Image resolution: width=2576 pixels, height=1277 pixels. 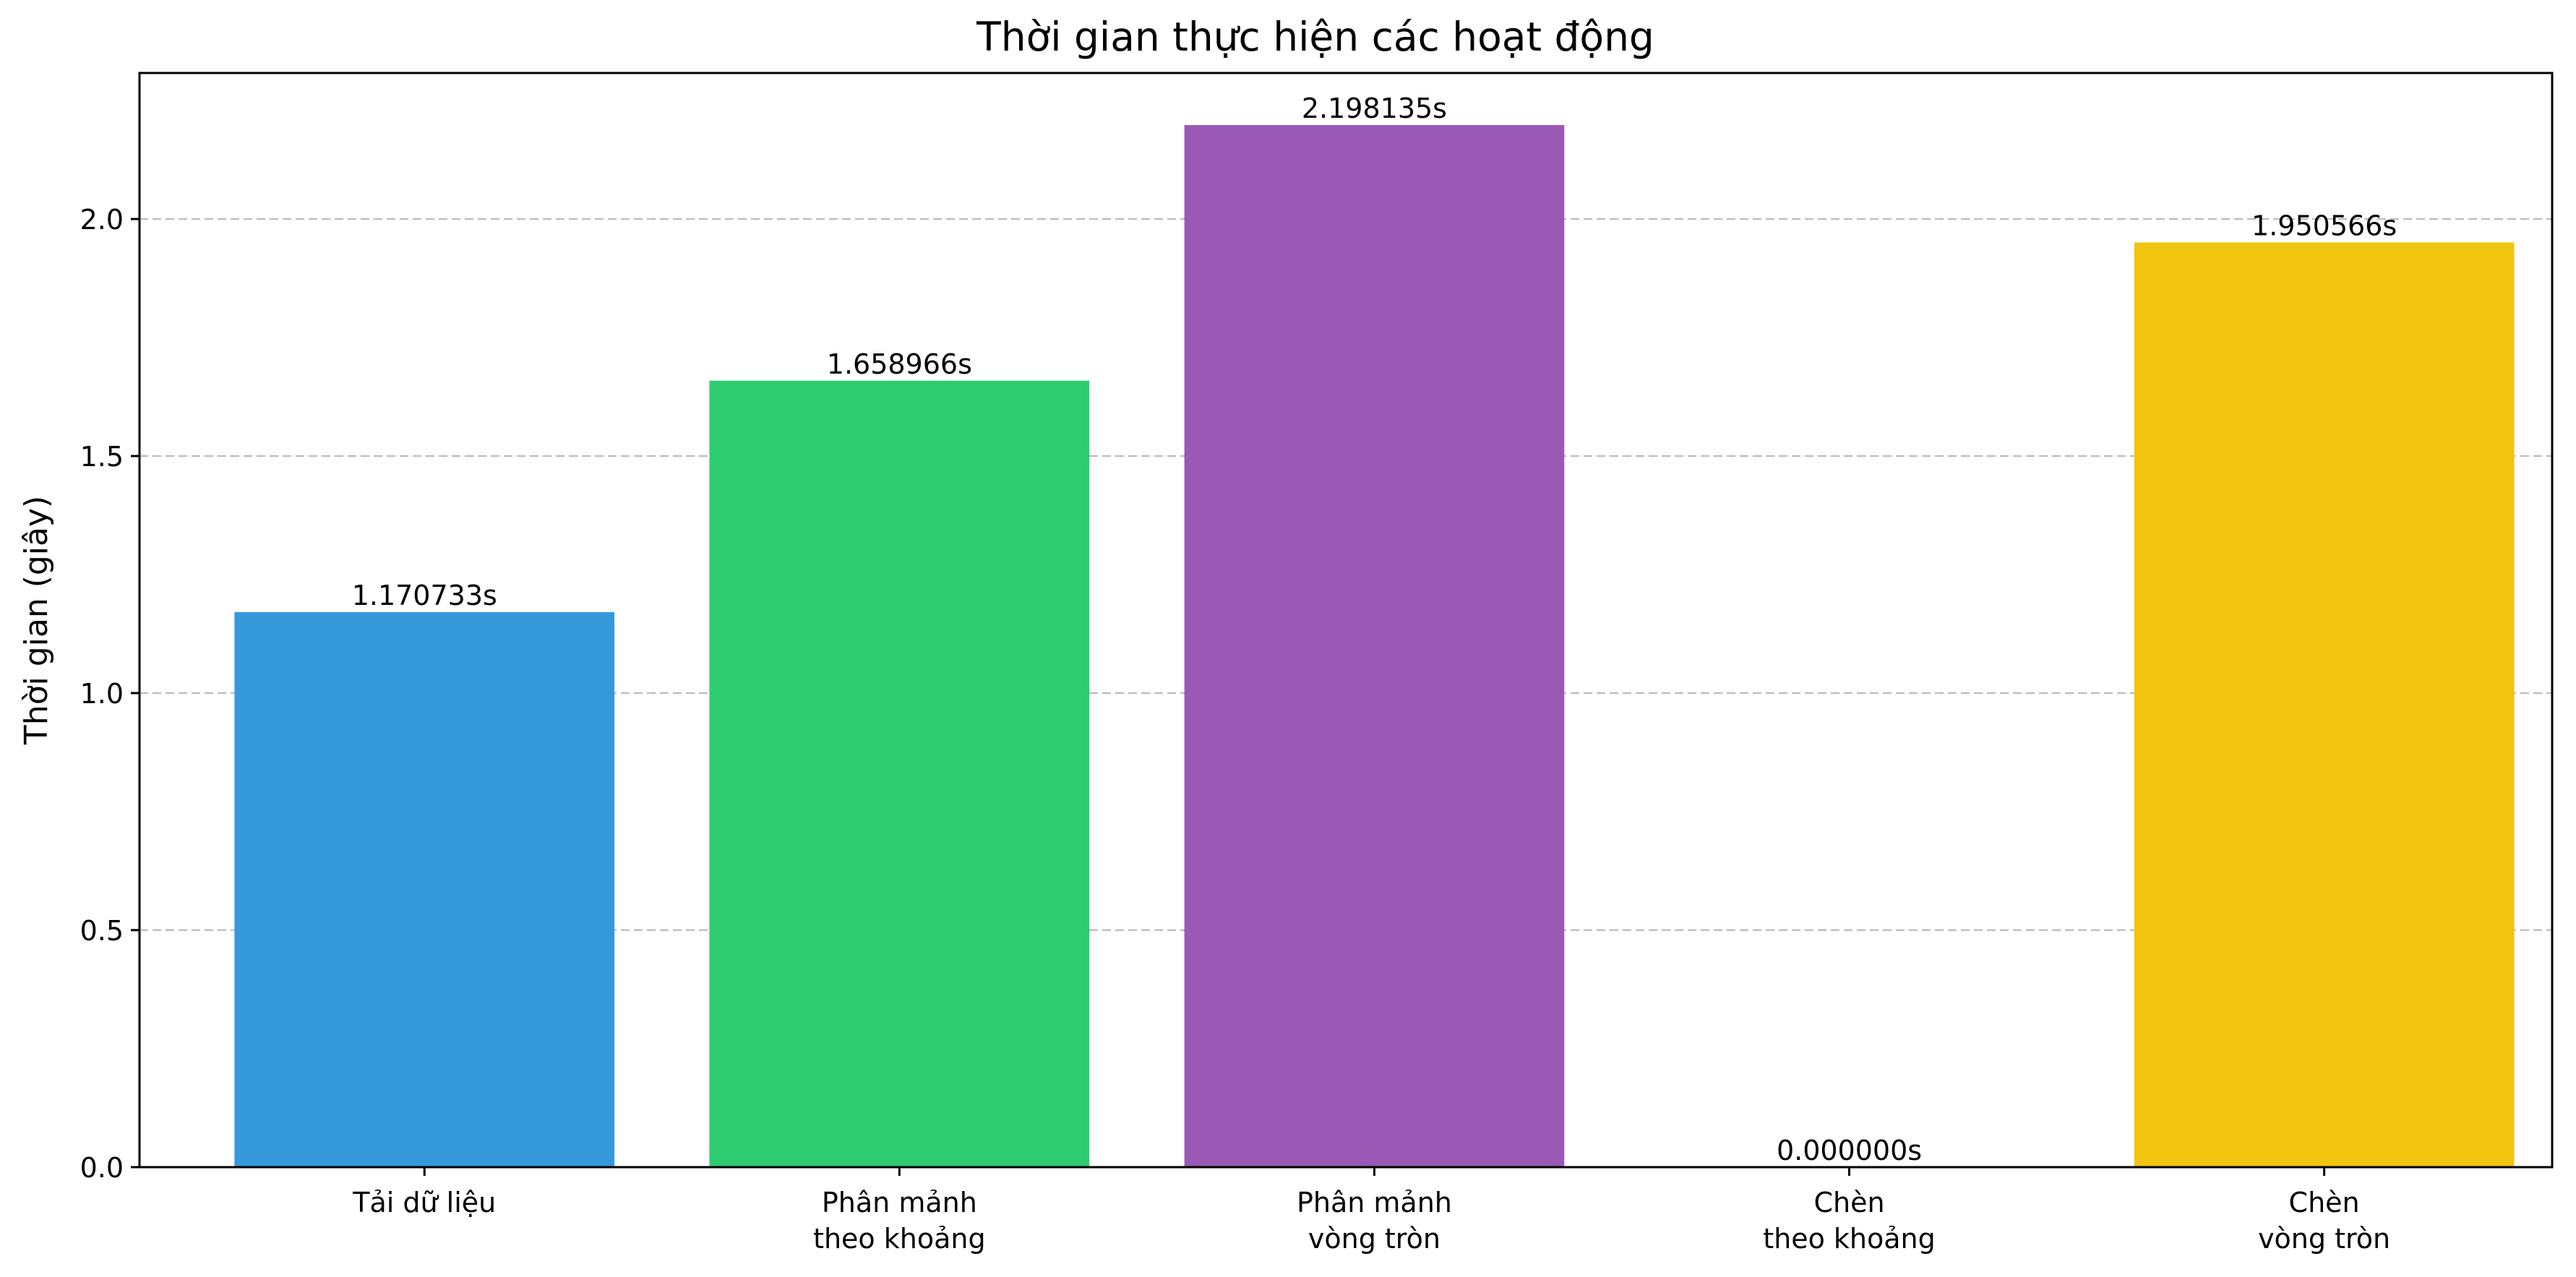 I want to click on bar-value-label: 0.000000s, so click(x=1850, y=1150).